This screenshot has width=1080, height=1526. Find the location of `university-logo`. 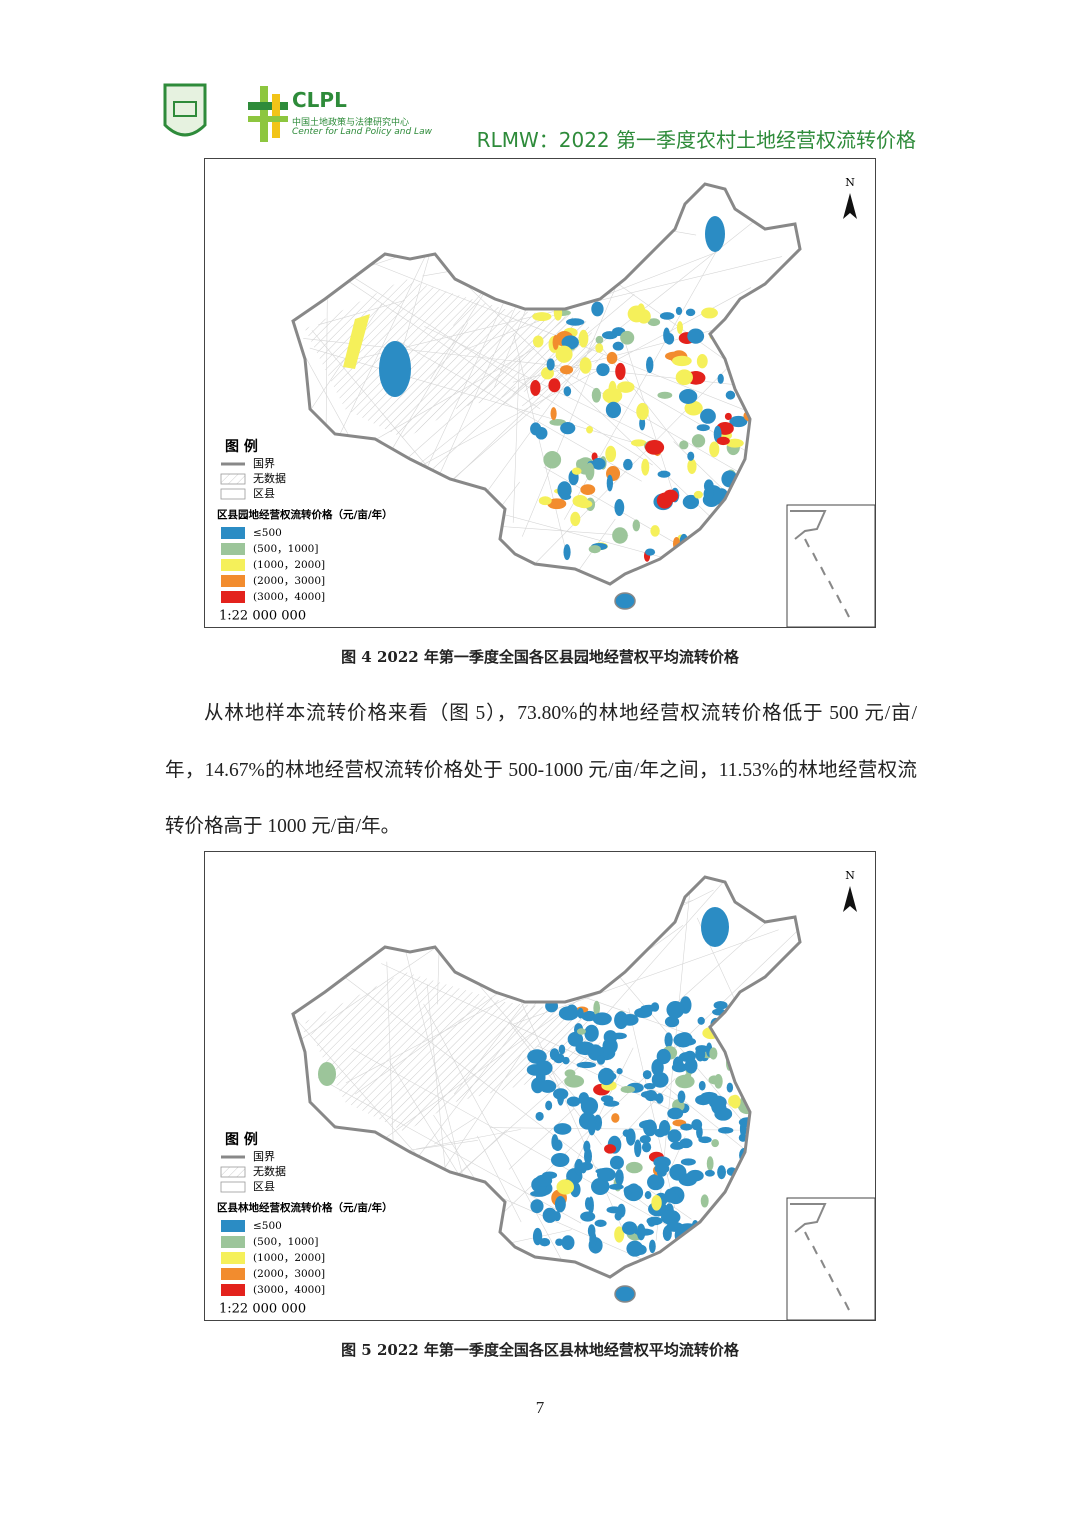

university-logo is located at coordinates (185, 110).